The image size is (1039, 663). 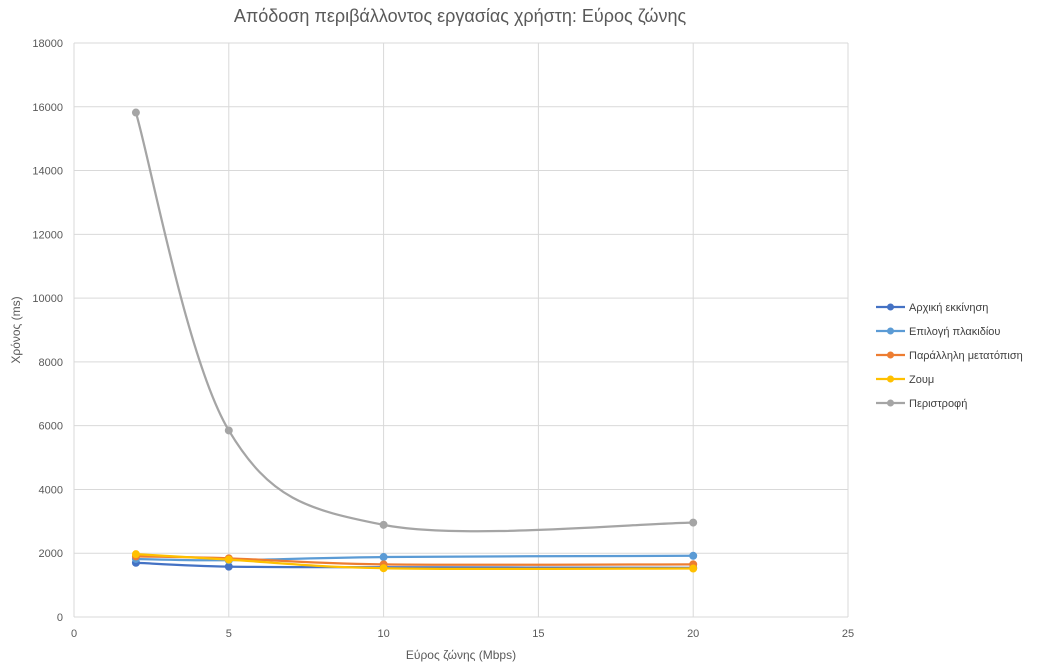 I want to click on x-tick-label: 15, so click(x=538, y=634).